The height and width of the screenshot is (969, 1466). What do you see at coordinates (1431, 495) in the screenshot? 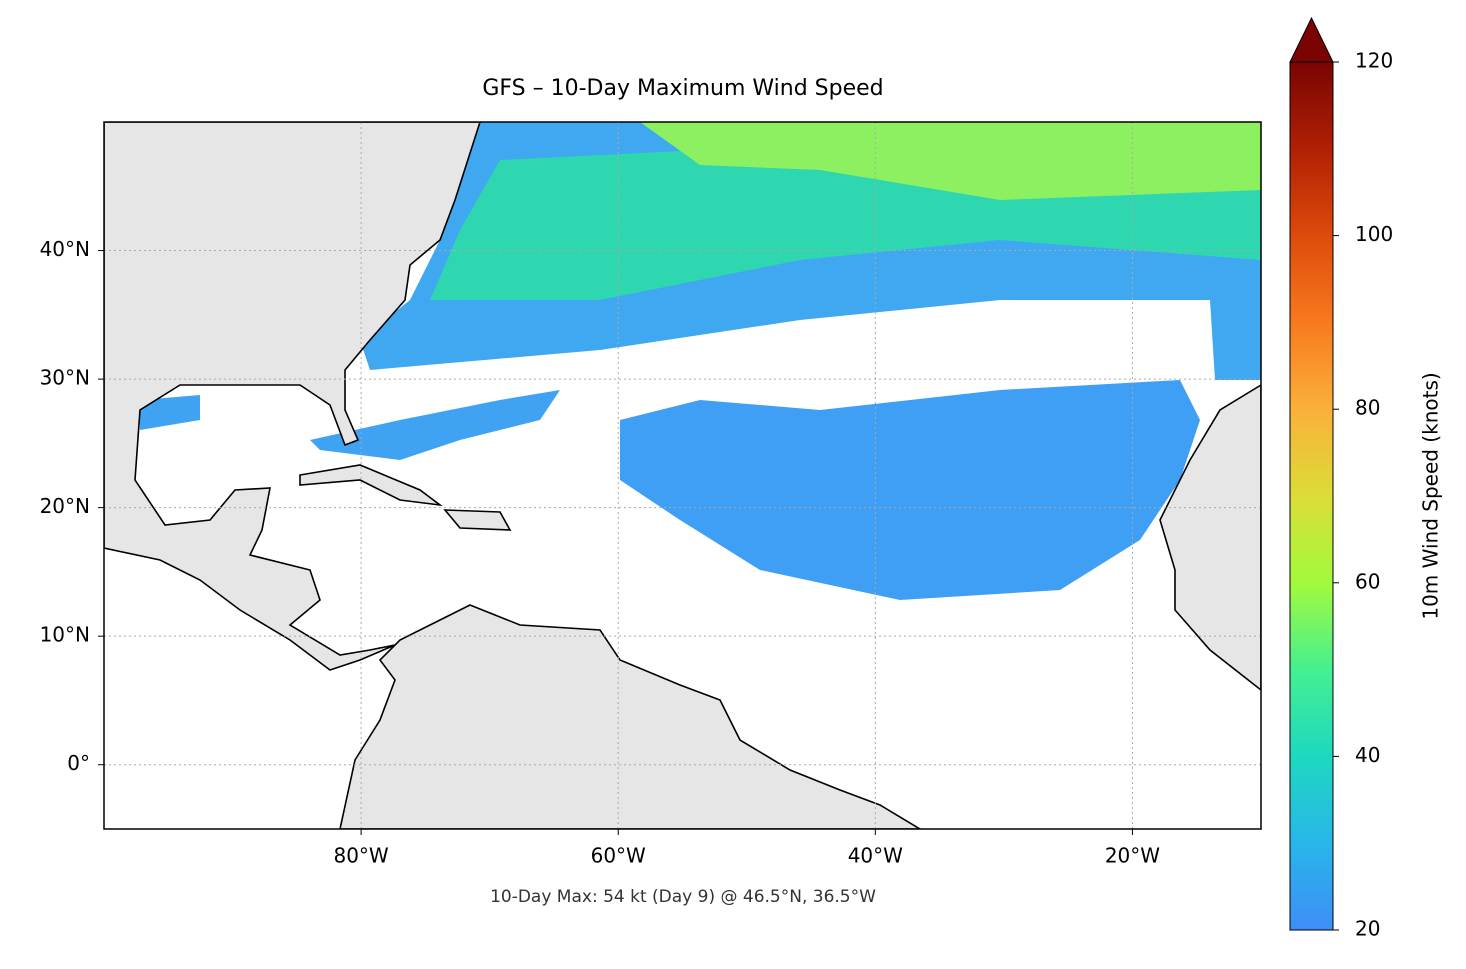
I see `colorbar-label: 10m Wind Speed (knots)` at bounding box center [1431, 495].